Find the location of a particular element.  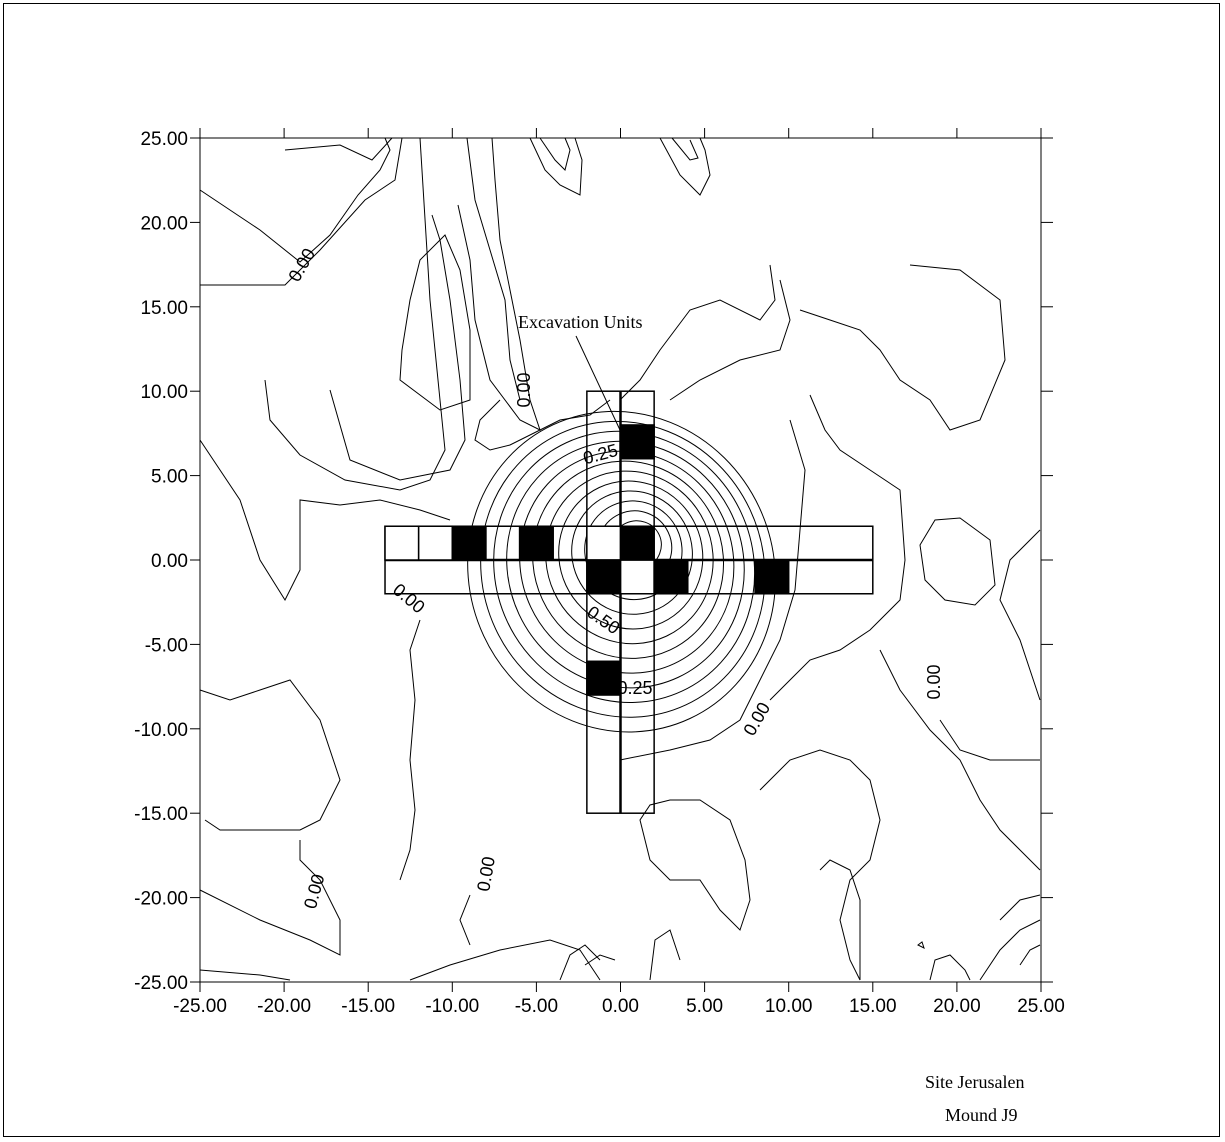

contour-label: 0.50 is located at coordinates (603, 620).